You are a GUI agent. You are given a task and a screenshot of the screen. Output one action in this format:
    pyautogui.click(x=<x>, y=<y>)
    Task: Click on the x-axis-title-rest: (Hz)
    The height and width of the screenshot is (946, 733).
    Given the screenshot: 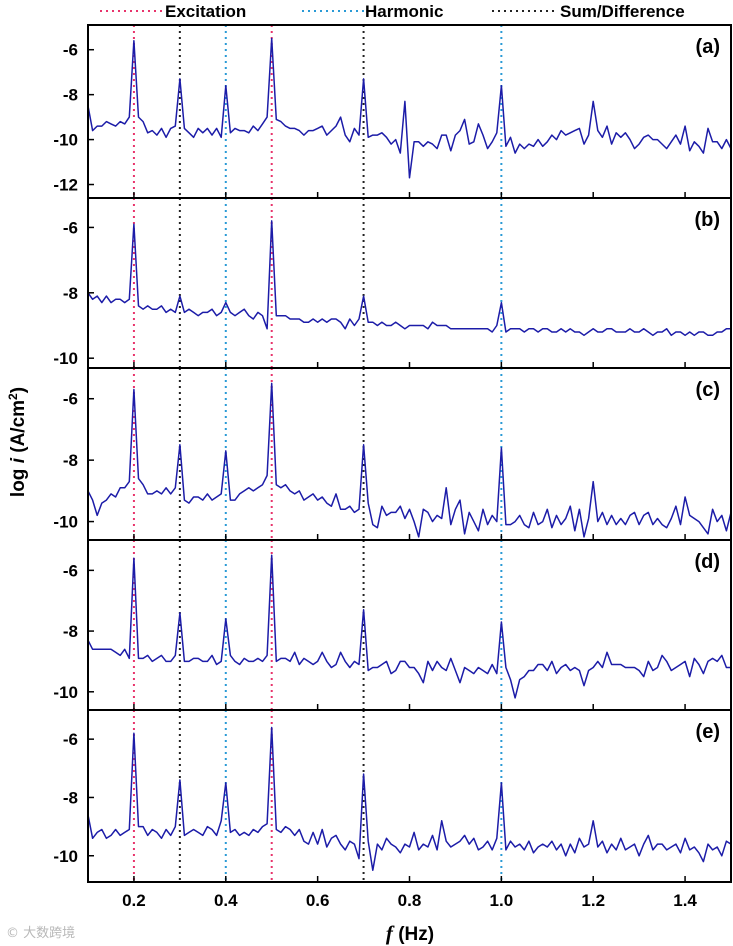 What is the action you would take?
    pyautogui.click(x=413, y=934)
    